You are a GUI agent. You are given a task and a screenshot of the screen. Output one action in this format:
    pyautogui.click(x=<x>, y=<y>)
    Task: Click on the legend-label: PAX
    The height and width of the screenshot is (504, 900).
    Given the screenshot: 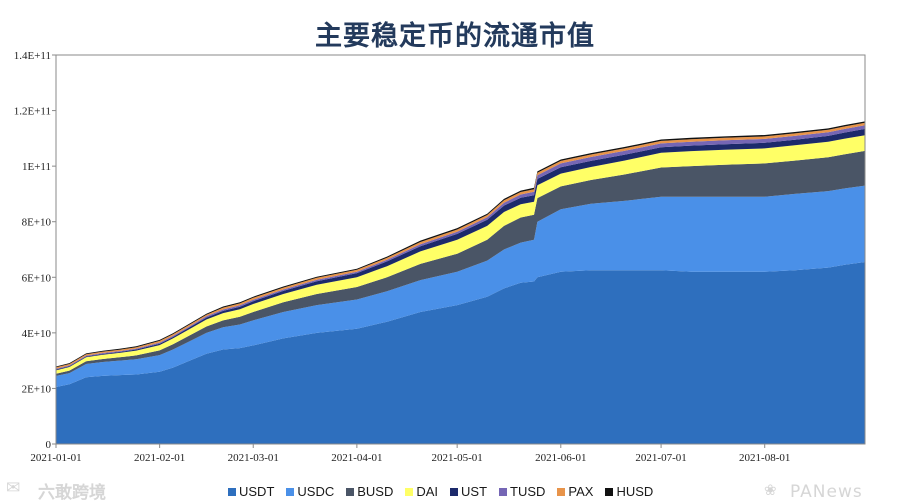 What is the action you would take?
    pyautogui.click(x=581, y=491)
    